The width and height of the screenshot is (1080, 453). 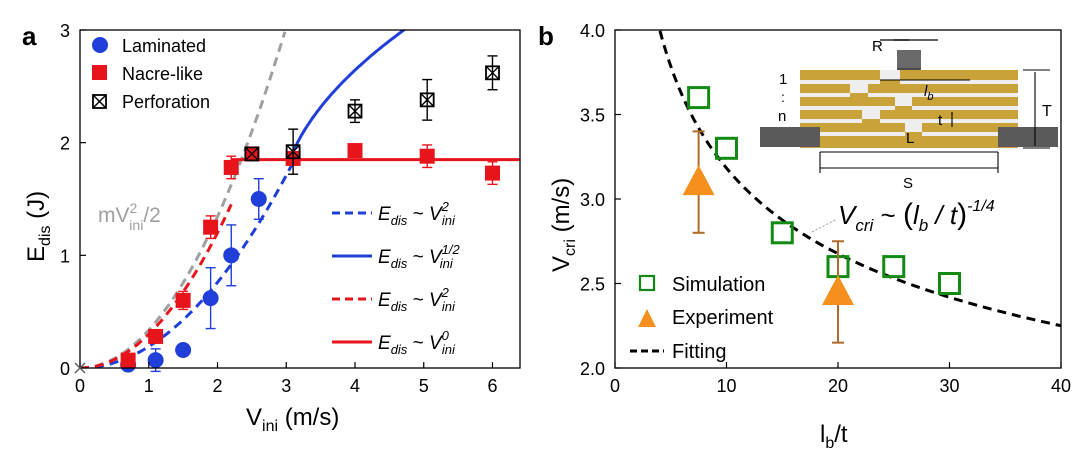 What do you see at coordinates (419, 256) in the screenshot?
I see `fit-legend-text-2: Edis ~ V1/2 ini` at bounding box center [419, 256].